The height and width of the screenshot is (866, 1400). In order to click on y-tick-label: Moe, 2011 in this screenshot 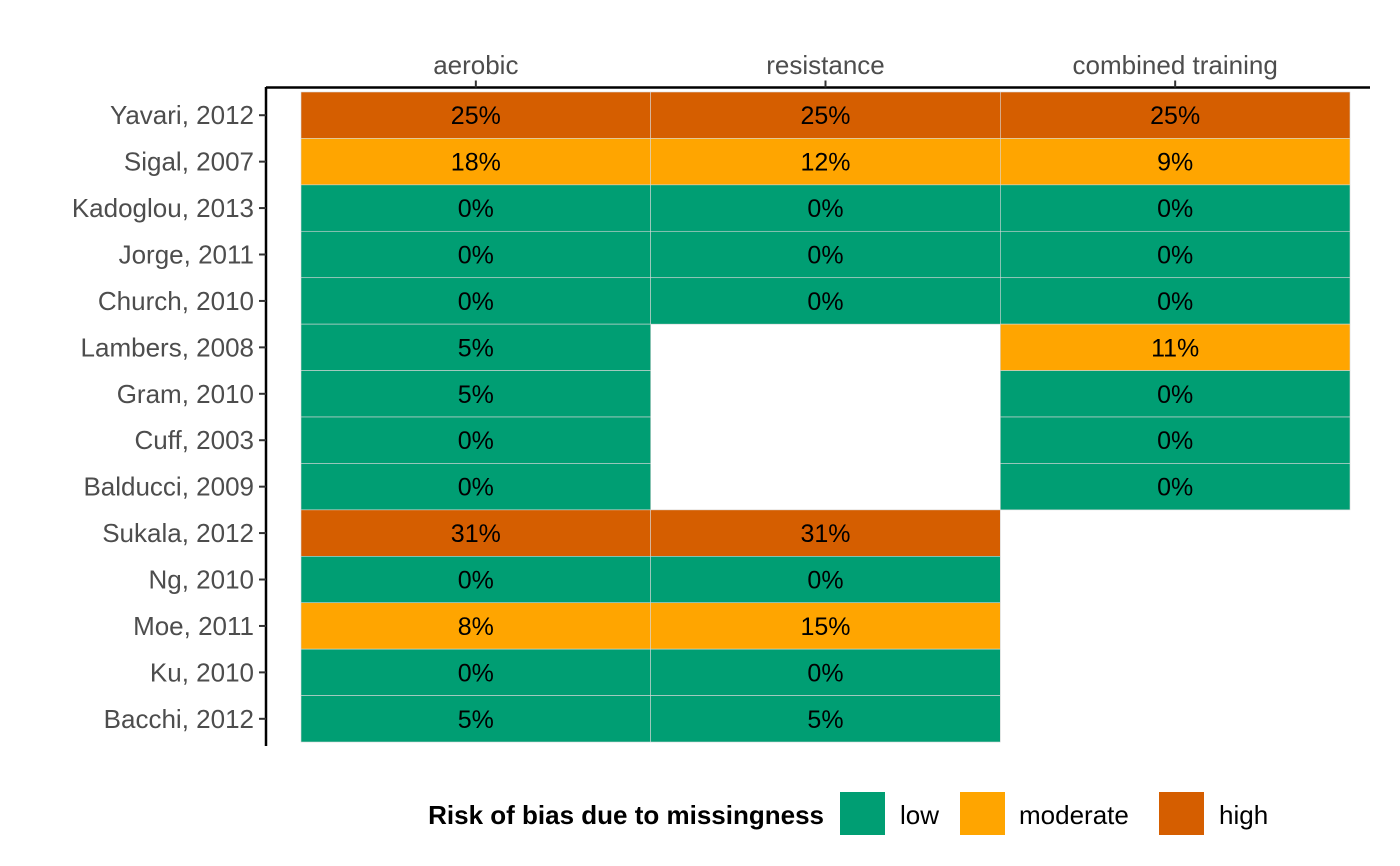, I will do `click(193, 626)`.